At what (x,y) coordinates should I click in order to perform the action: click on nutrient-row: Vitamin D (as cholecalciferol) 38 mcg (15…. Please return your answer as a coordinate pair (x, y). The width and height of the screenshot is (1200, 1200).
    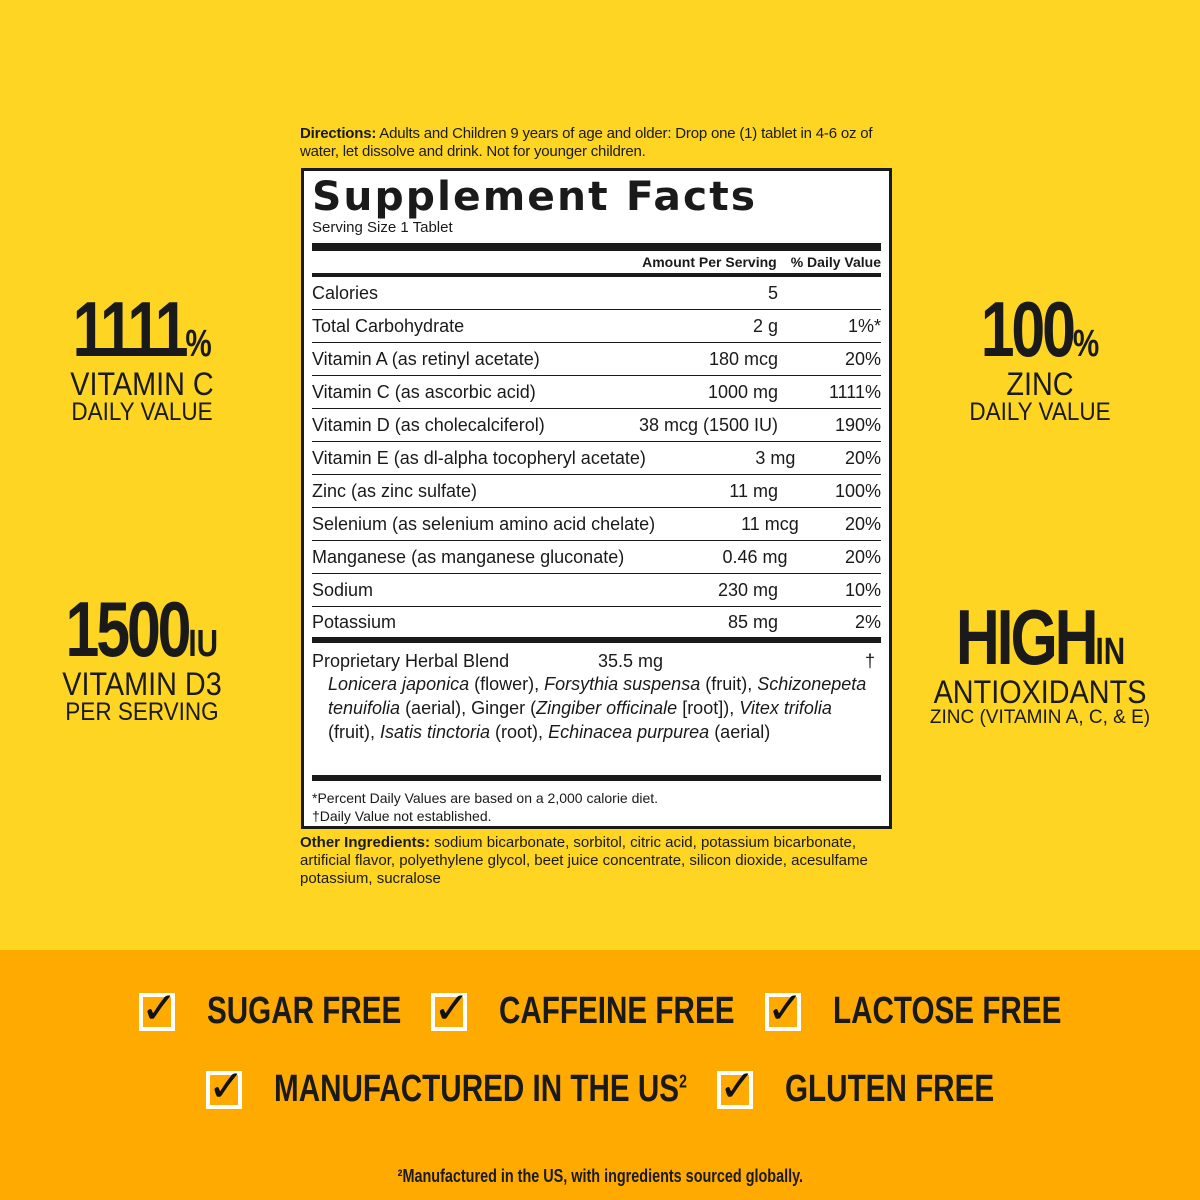
    Looking at the image, I should click on (596, 425).